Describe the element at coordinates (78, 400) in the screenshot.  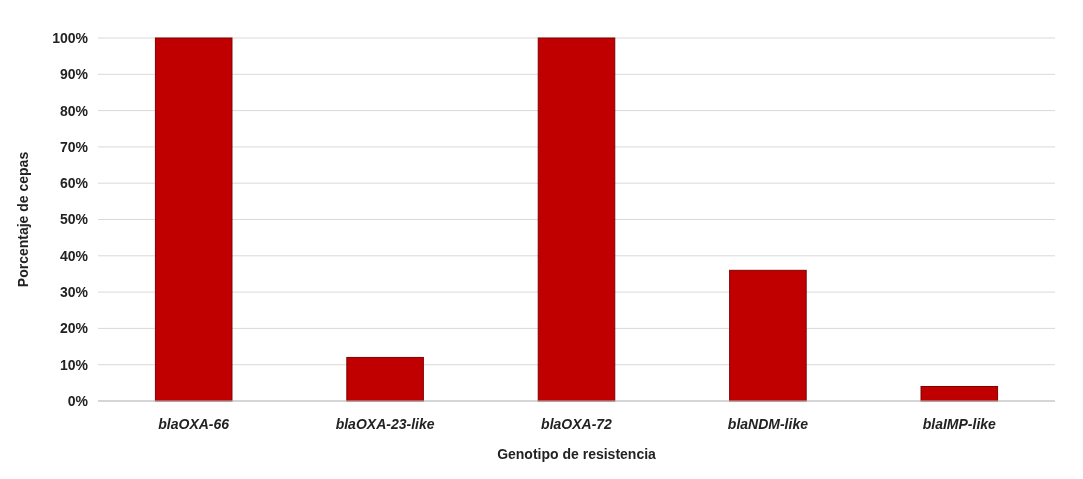
I see `y-tick-label: 0%` at that location.